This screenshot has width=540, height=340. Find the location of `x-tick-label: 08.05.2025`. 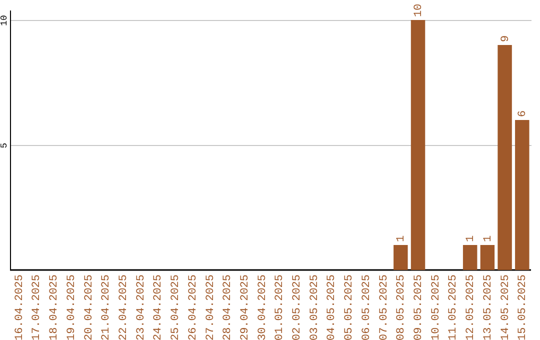

x-tick-label: 08.05.2025 is located at coordinates (402, 307).